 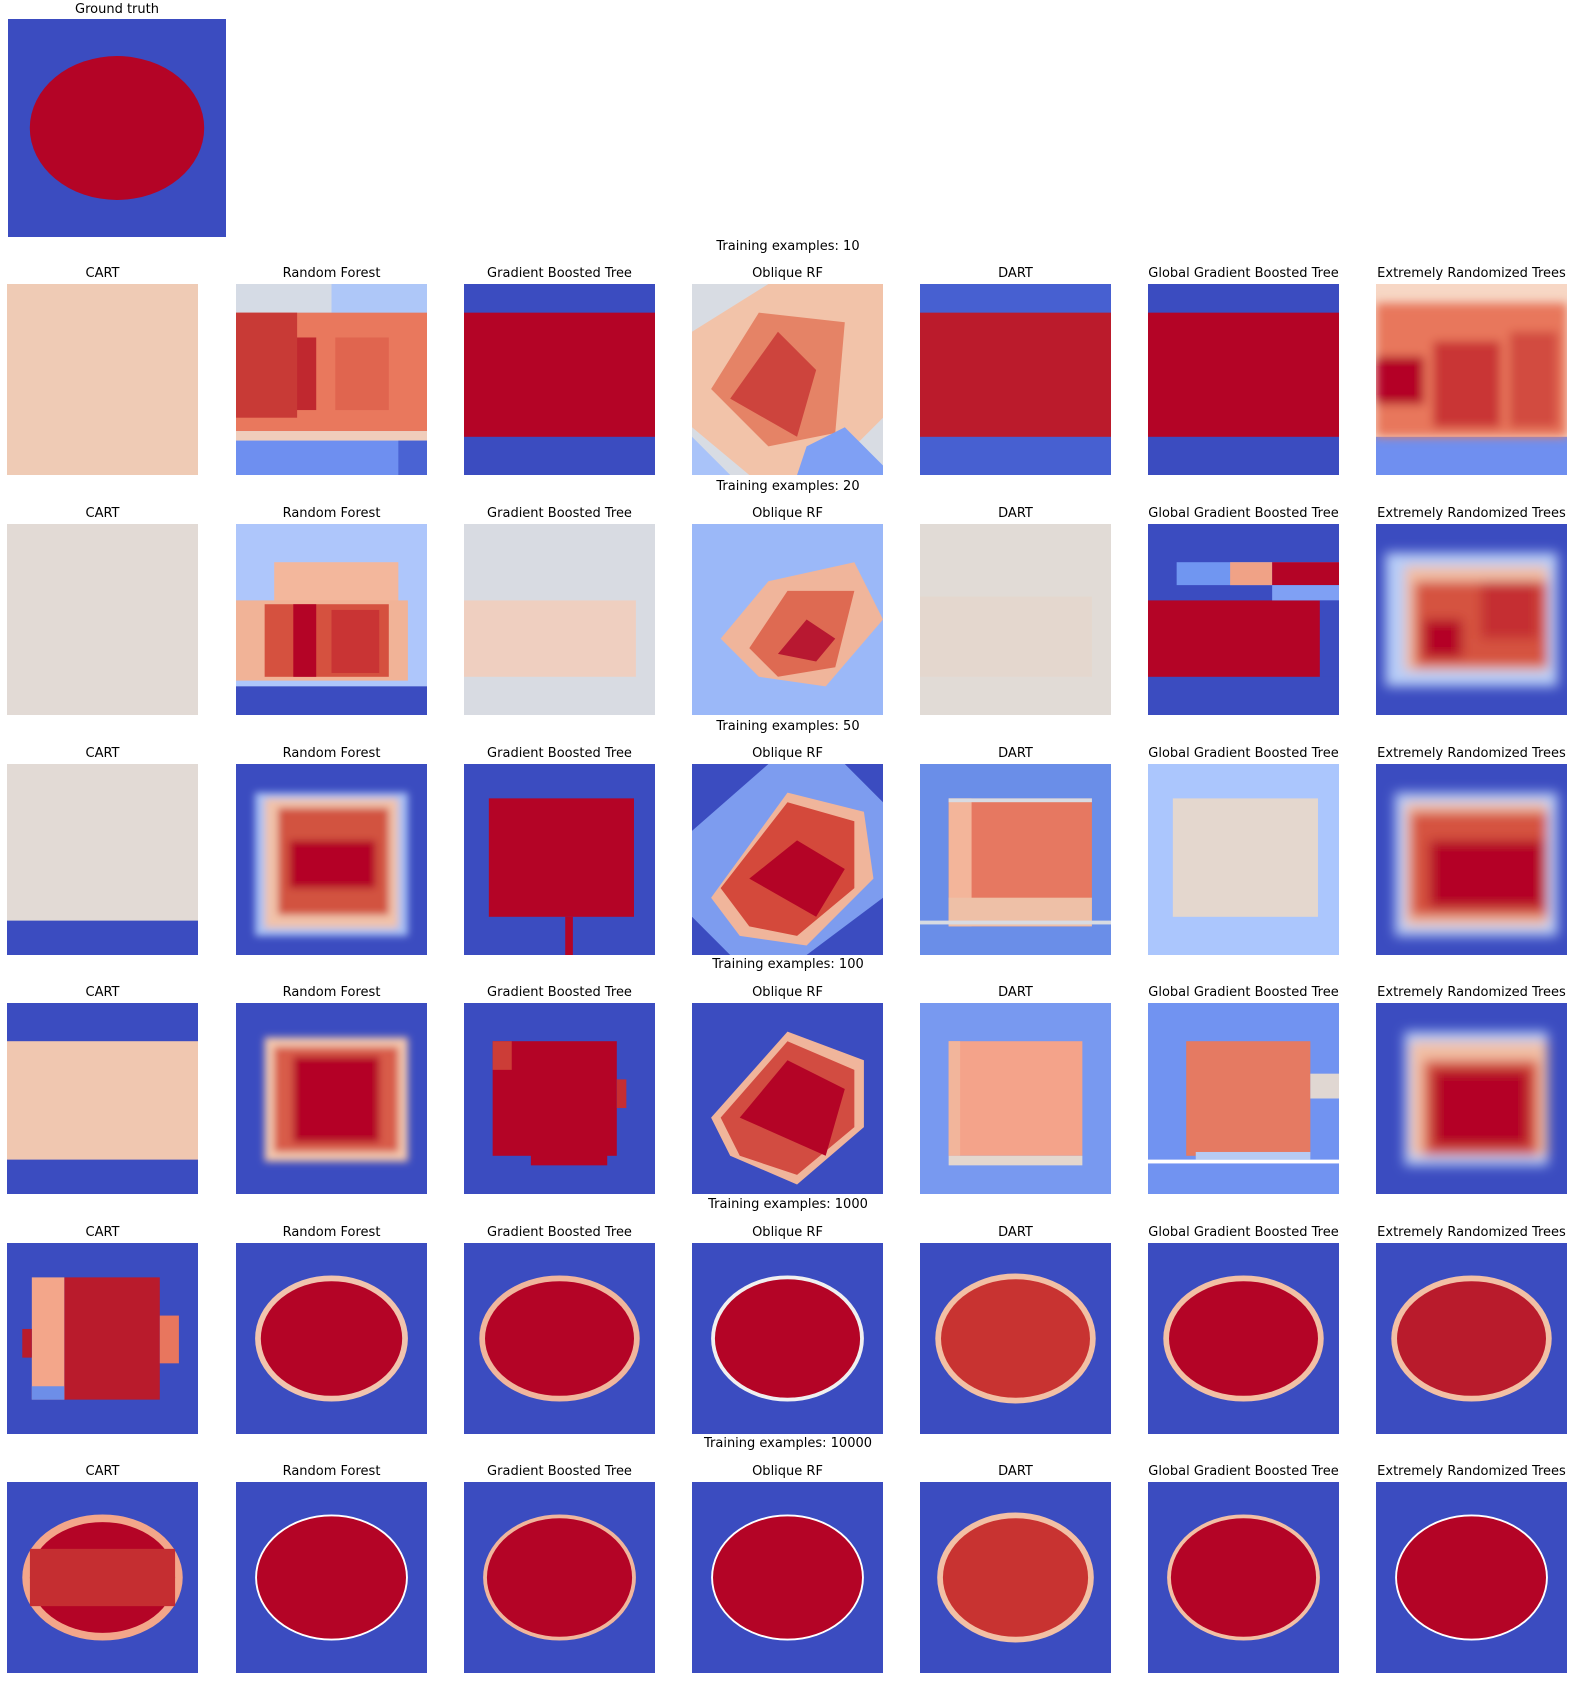 I want to click on row-title: Training examples: 1000, so click(x=788, y=1204).